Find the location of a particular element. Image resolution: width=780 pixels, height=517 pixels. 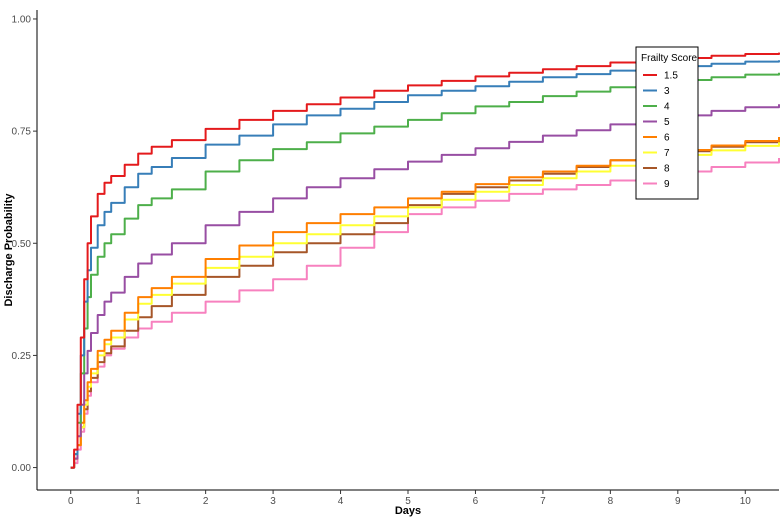

y-tick-label: 0.00 is located at coordinates (22, 468).